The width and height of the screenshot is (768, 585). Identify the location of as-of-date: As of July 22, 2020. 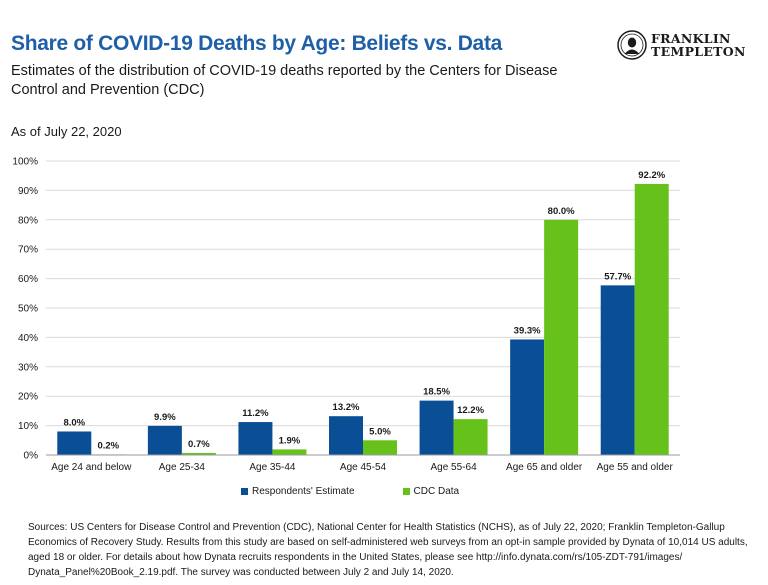
(66, 131).